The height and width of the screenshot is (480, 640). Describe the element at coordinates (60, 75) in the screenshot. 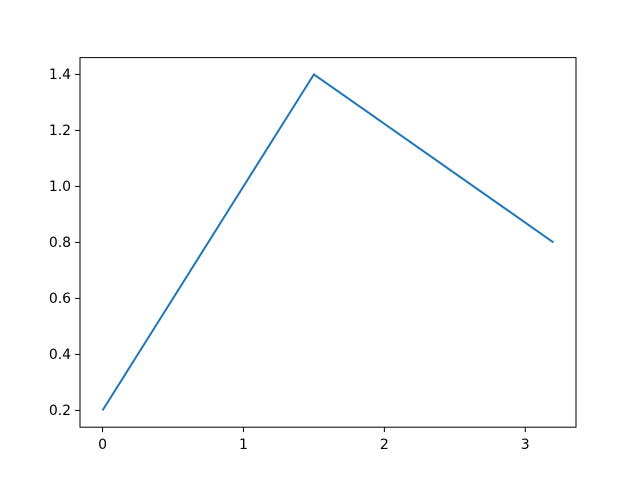

I see `y-tick-label: 1.4` at that location.